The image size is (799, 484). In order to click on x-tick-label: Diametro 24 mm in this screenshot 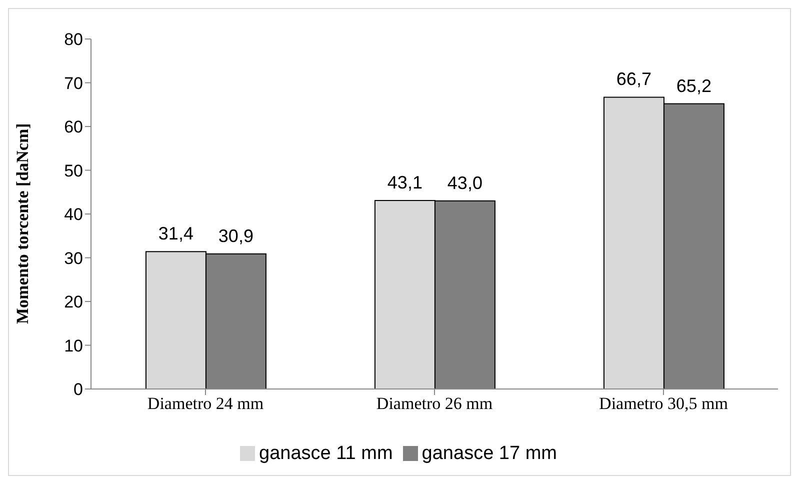, I will do `click(205, 404)`.